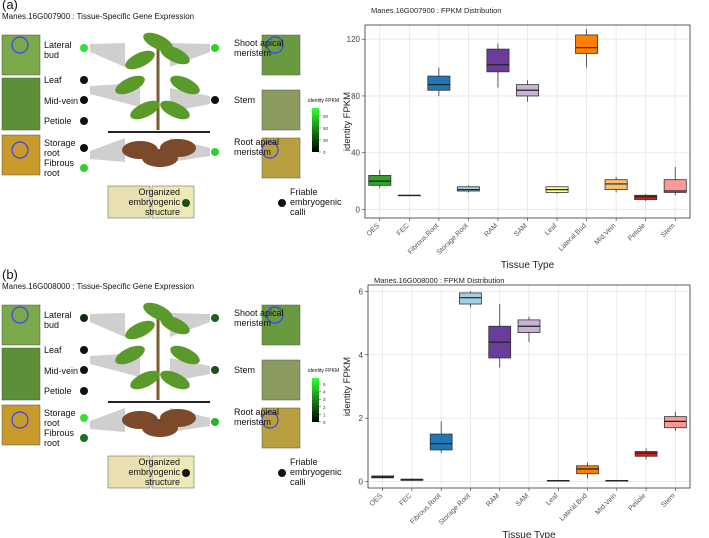 This screenshot has height=538, width=709. What do you see at coordinates (326, 128) in the screenshot?
I see `legend-tick-label: 60` at bounding box center [326, 128].